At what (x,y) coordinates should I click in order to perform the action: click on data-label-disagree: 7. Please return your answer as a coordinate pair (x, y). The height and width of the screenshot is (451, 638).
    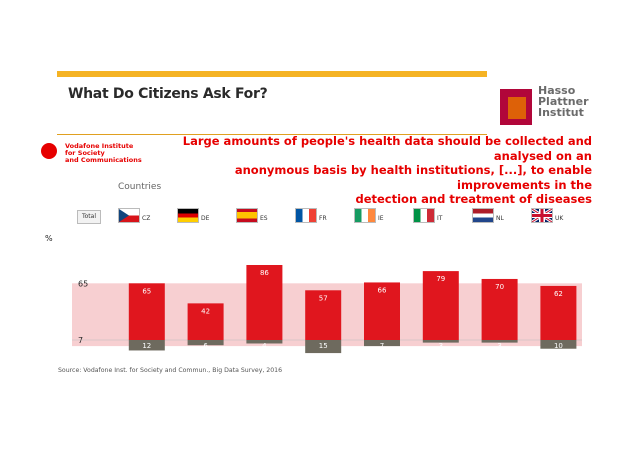
    Looking at the image, I should click on (382, 346).